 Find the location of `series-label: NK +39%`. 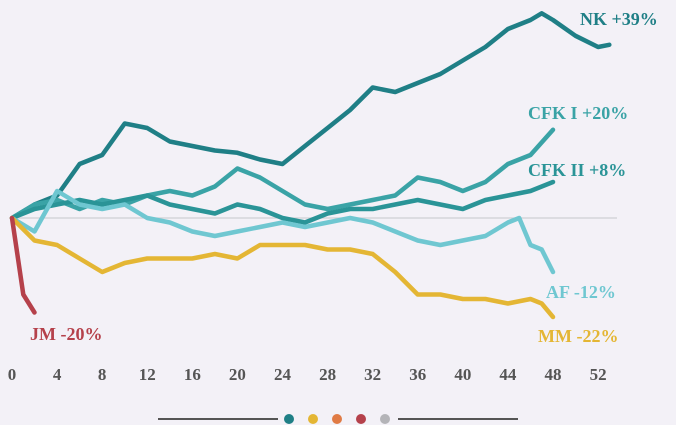

series-label: NK +39% is located at coordinates (619, 19).